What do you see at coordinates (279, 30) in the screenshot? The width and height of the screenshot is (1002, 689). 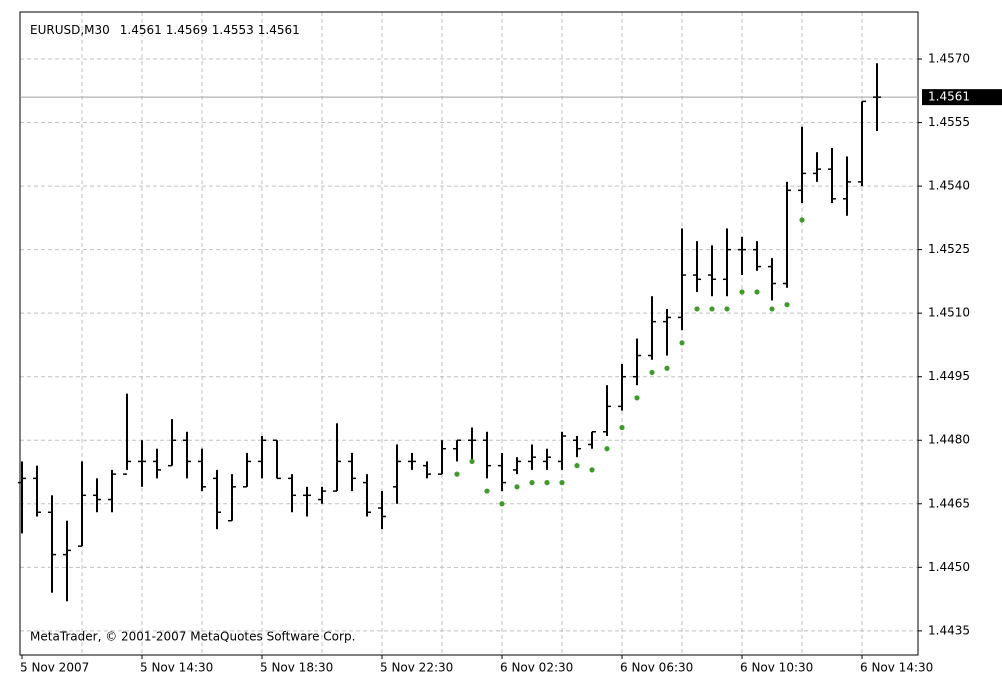 I see `close-value: 1.4561` at bounding box center [279, 30].